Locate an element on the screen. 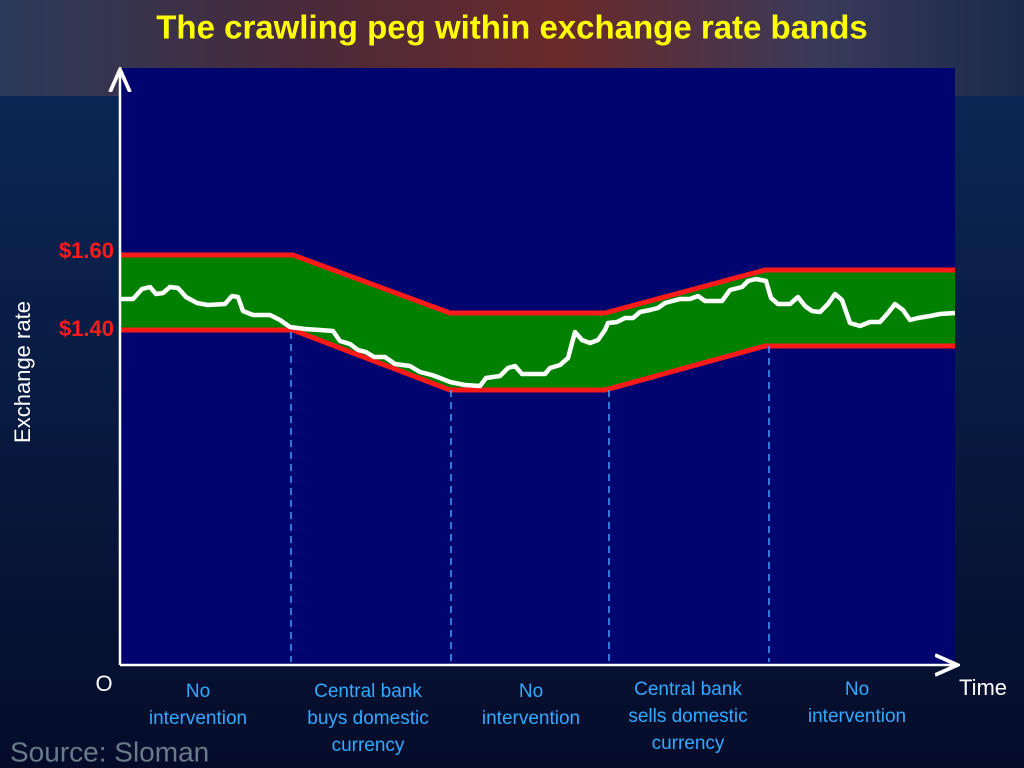  exchange-rate-path is located at coordinates (538, 332).